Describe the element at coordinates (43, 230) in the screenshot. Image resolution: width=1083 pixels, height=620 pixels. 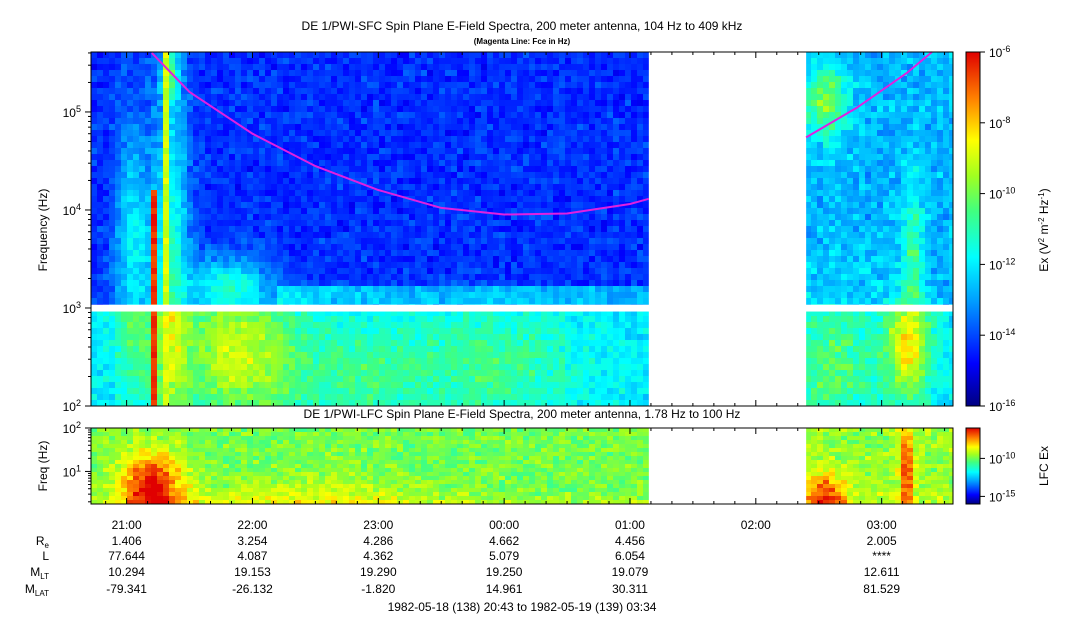
I see `top-y-axis-label: Frequency (Hz)` at that location.